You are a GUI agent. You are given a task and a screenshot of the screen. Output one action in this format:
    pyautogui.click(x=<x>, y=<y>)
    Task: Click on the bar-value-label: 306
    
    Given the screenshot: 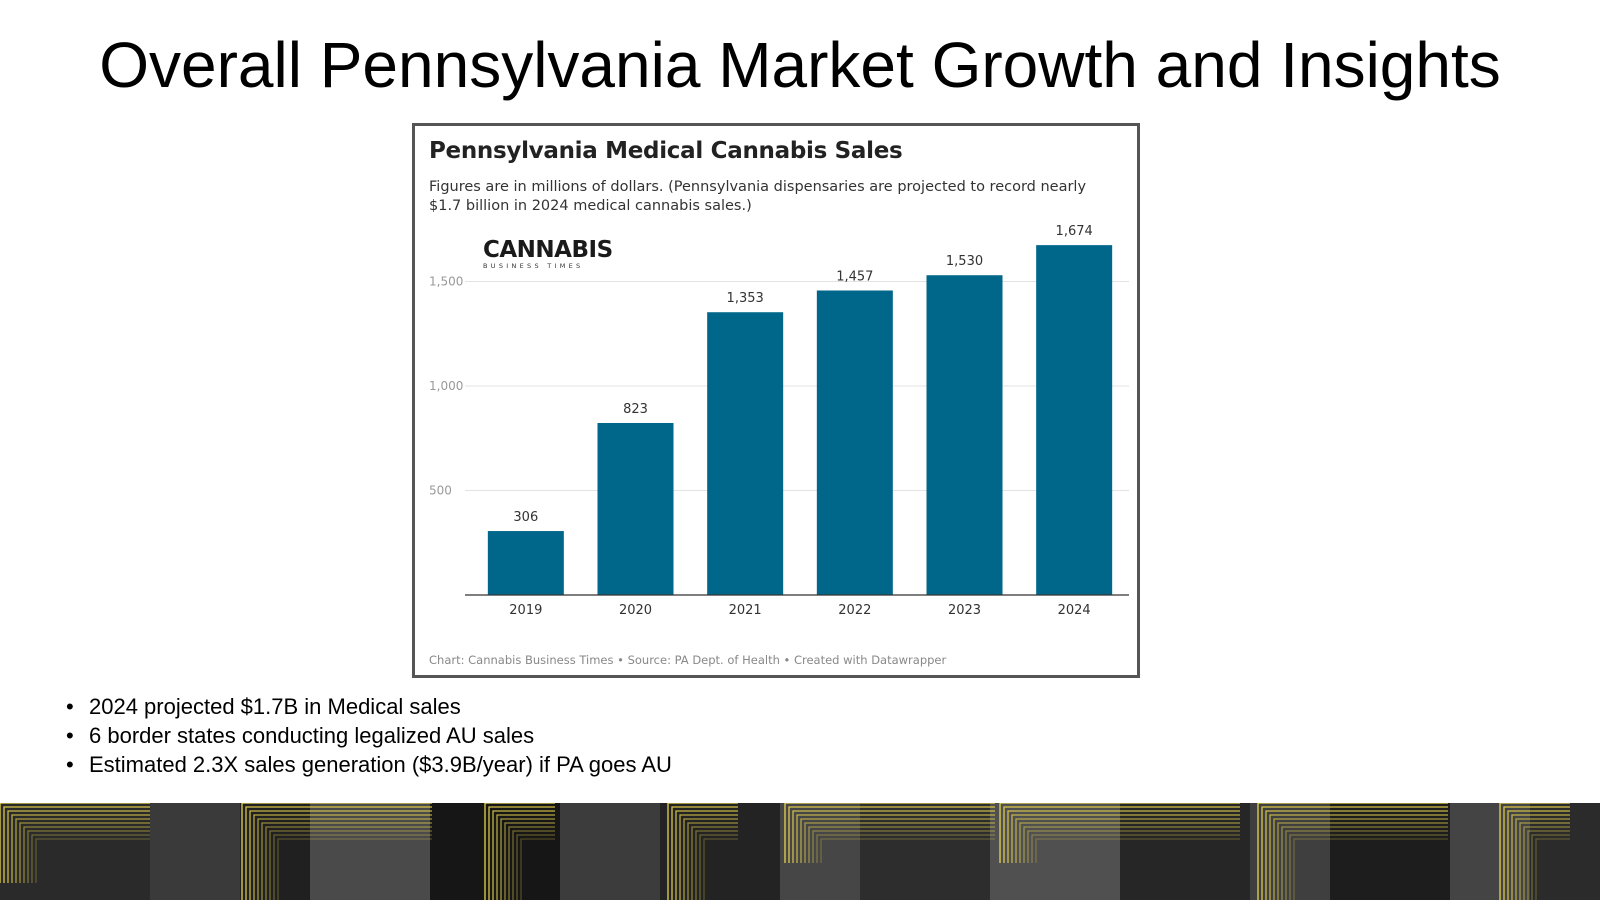 What is the action you would take?
    pyautogui.click(x=525, y=517)
    